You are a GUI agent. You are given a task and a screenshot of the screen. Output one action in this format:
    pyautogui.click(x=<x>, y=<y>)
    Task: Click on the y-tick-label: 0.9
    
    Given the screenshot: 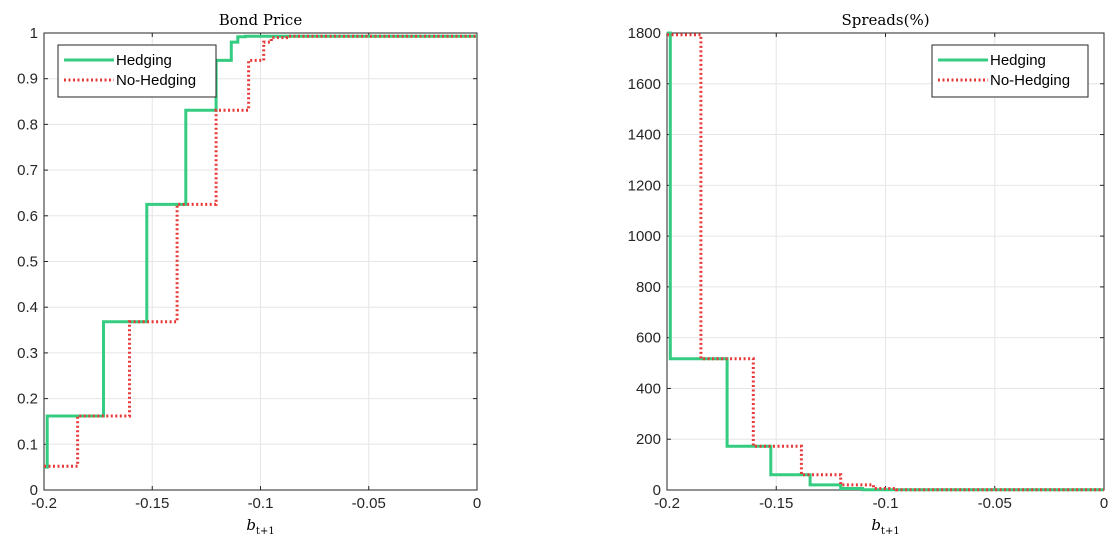 What is the action you would take?
    pyautogui.click(x=27, y=79)
    